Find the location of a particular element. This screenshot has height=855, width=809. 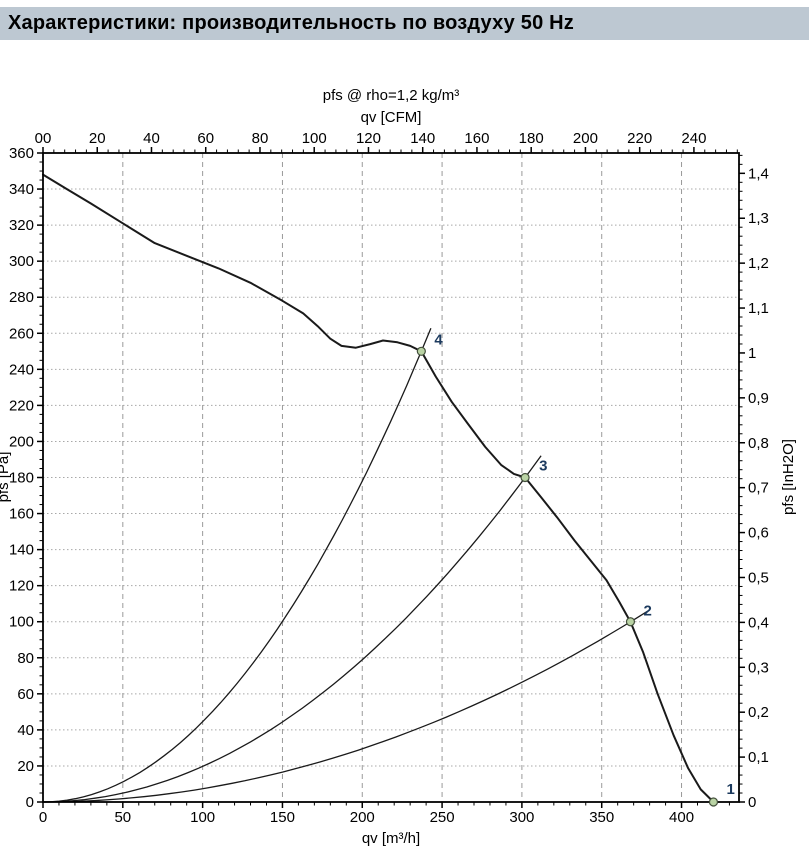

tick-label-left: 140 is located at coordinates (21, 550).